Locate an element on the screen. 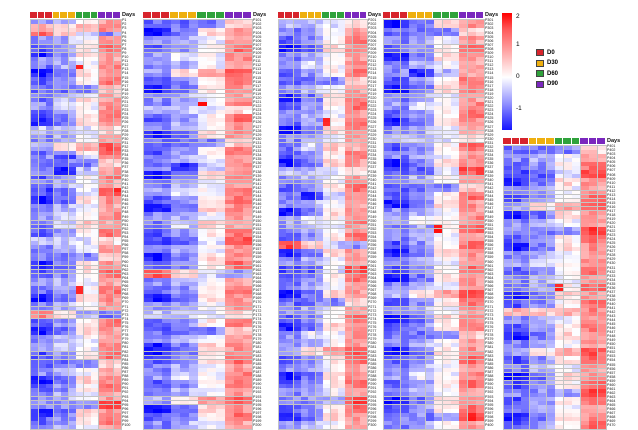 This screenshot has width=638, height=430. row-label: P295 is located at coordinates (372, 404).